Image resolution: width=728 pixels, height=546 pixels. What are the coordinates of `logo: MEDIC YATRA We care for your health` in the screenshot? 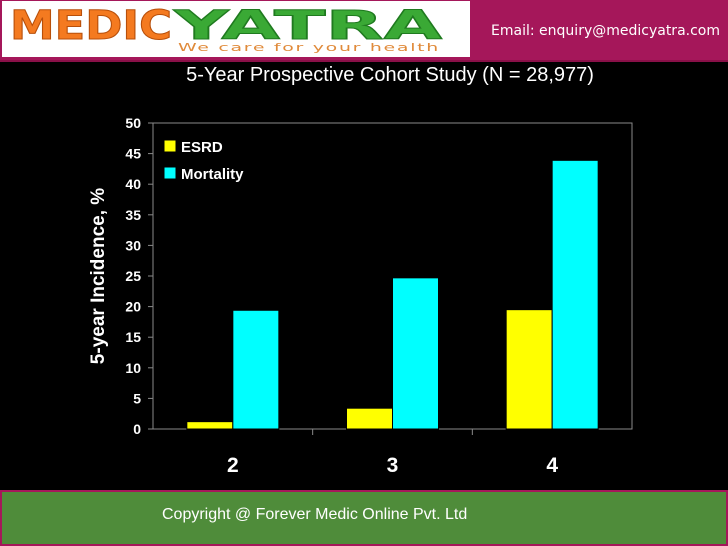 It's located at (236, 29).